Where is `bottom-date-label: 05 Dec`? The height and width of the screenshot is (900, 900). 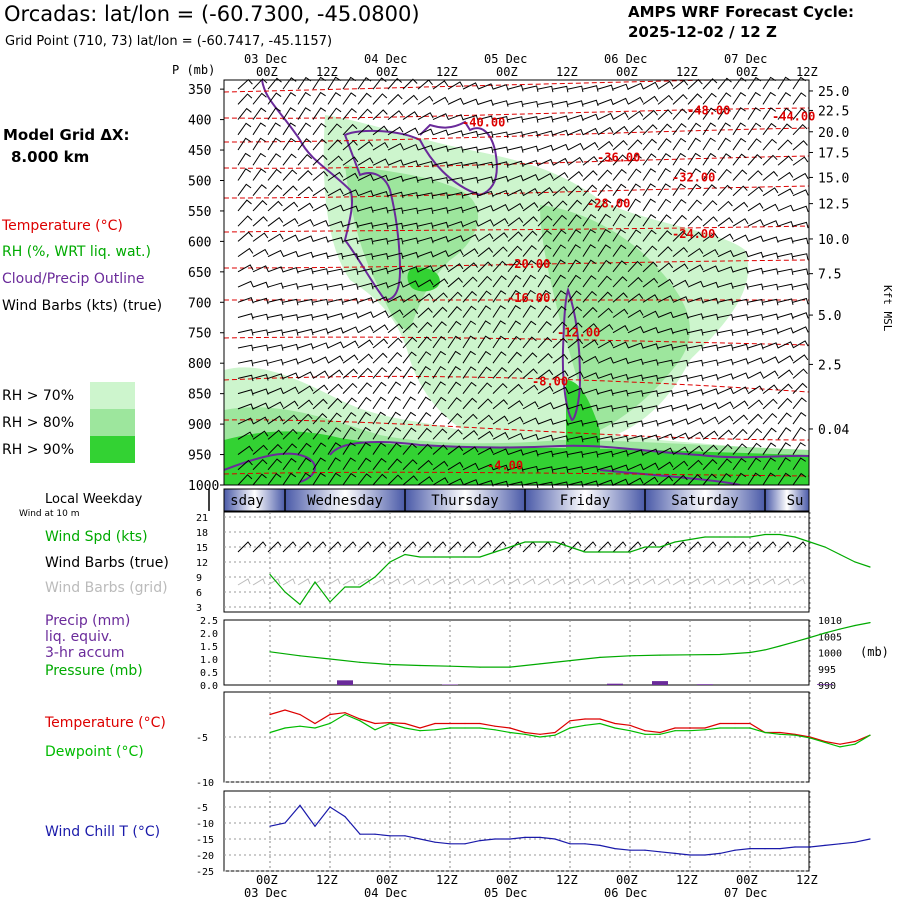 bottom-date-label: 05 Dec is located at coordinates (505, 893).